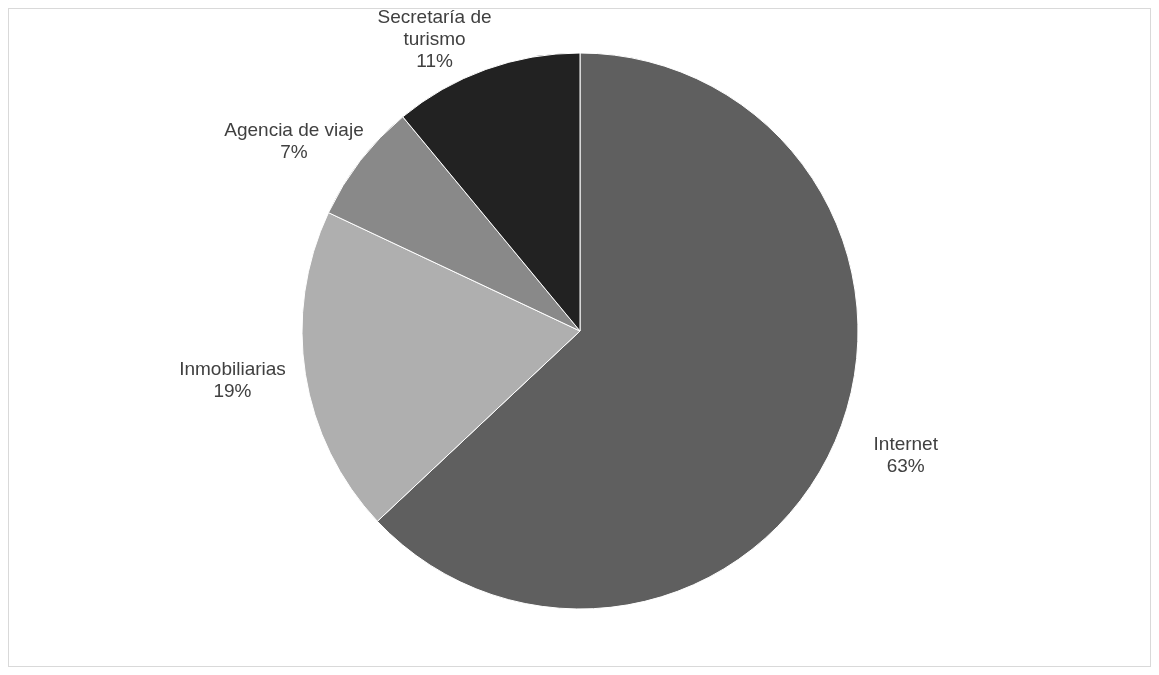  I want to click on slice-label: Internet, so click(906, 444).